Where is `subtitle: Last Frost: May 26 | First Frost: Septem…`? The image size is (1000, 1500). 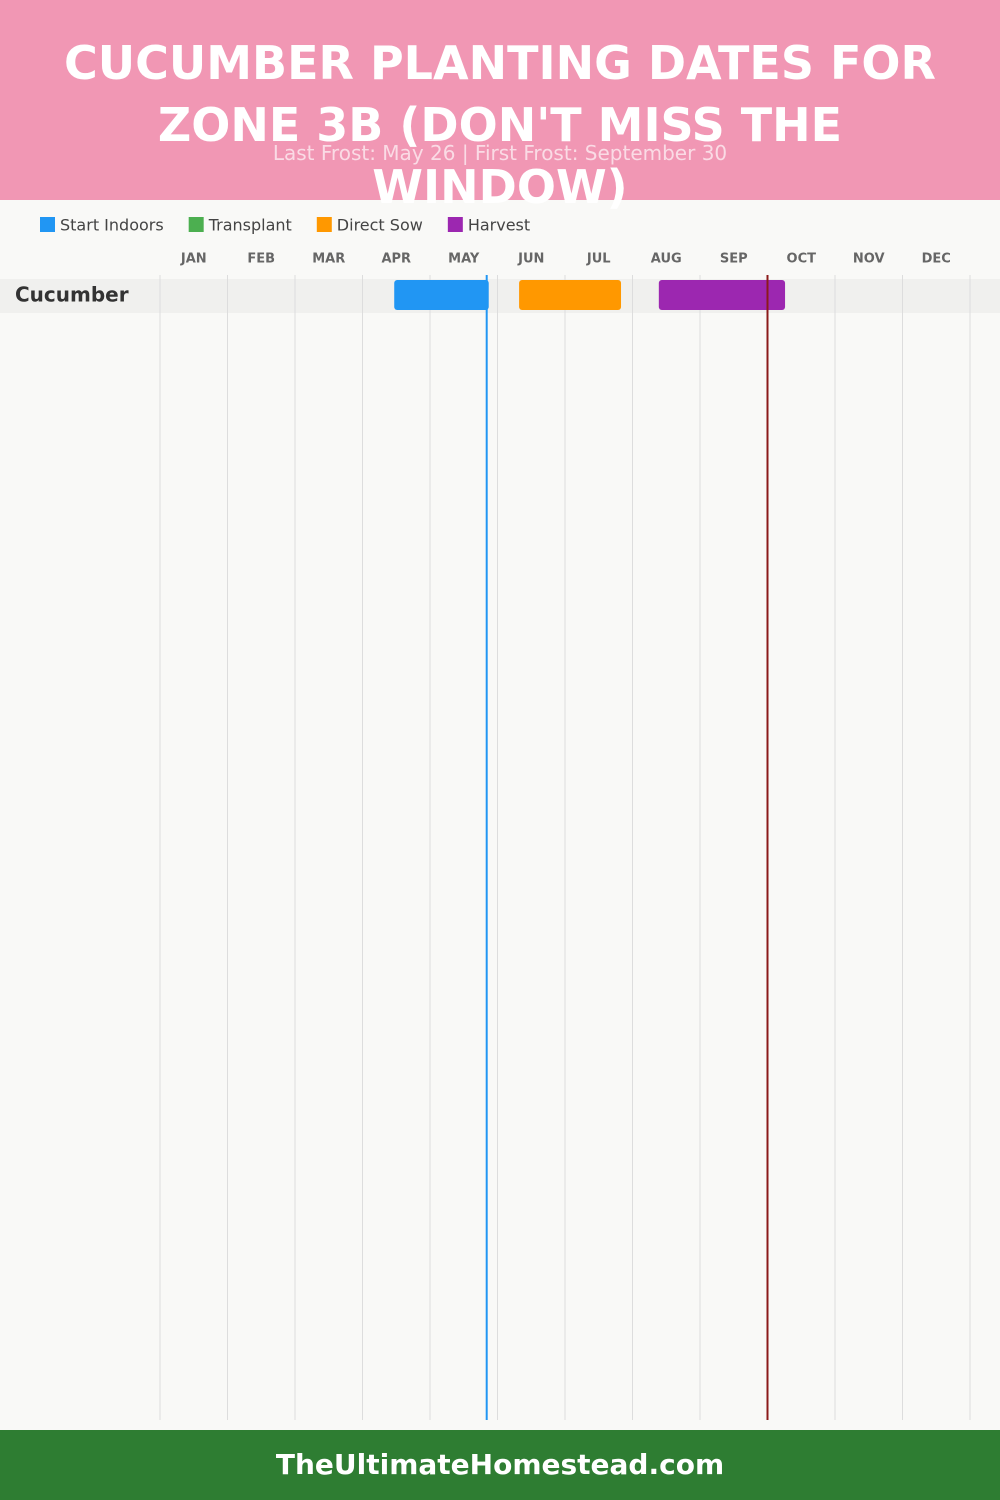
subtitle: Last Frost: May 26 | First Frost: Septem… is located at coordinates (500, 153).